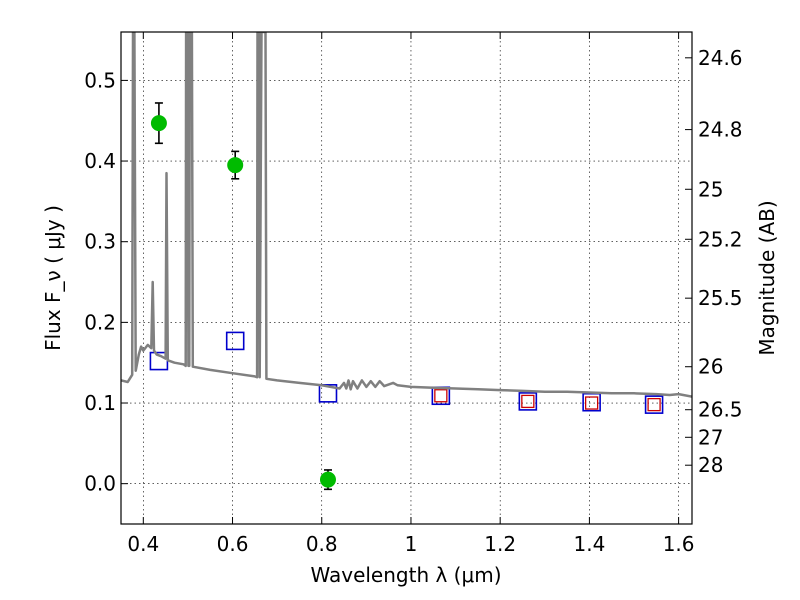 Image resolution: width=800 pixels, height=600 pixels. I want to click on x-axis-label: Wavelength λ (μm), so click(405, 575).